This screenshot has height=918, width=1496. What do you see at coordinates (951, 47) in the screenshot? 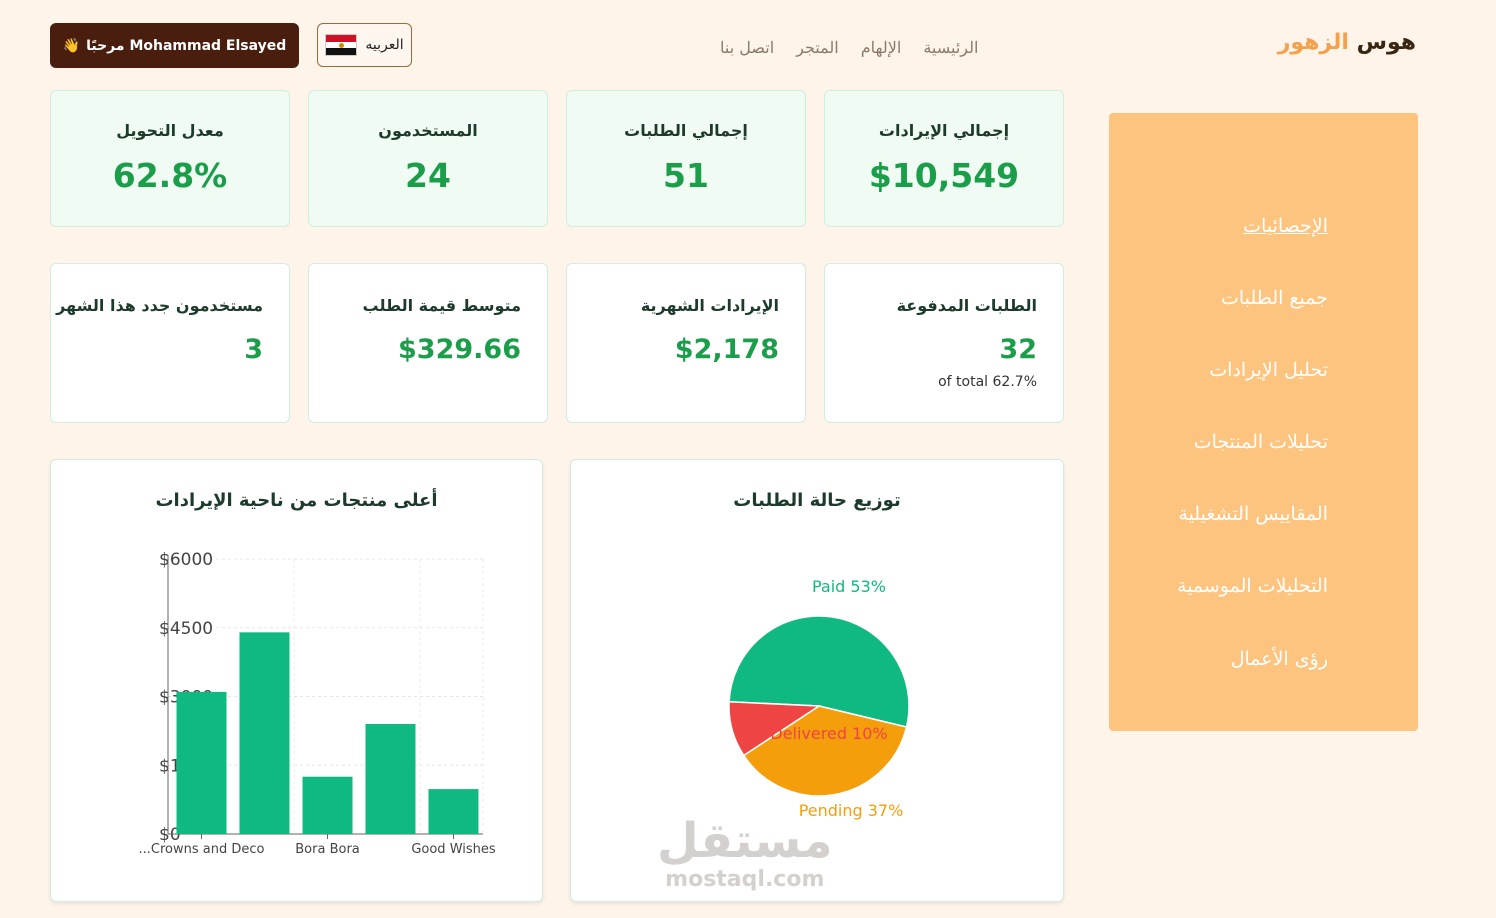
I see `nav-home: الرئيسية` at bounding box center [951, 47].